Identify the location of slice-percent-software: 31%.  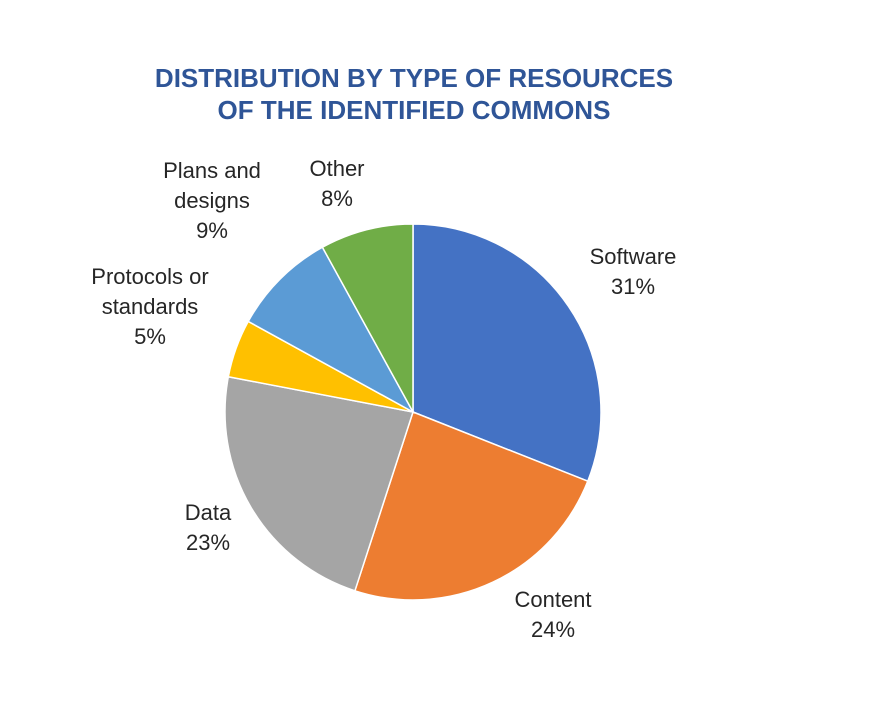
(633, 286).